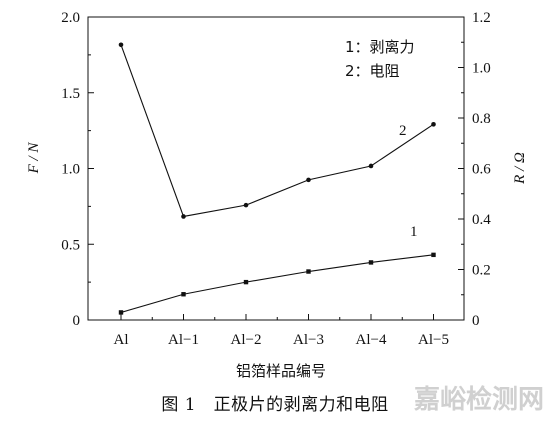  Describe the element at coordinates (70, 170) in the screenshot. I see `left-tick-label: 1.0` at that location.